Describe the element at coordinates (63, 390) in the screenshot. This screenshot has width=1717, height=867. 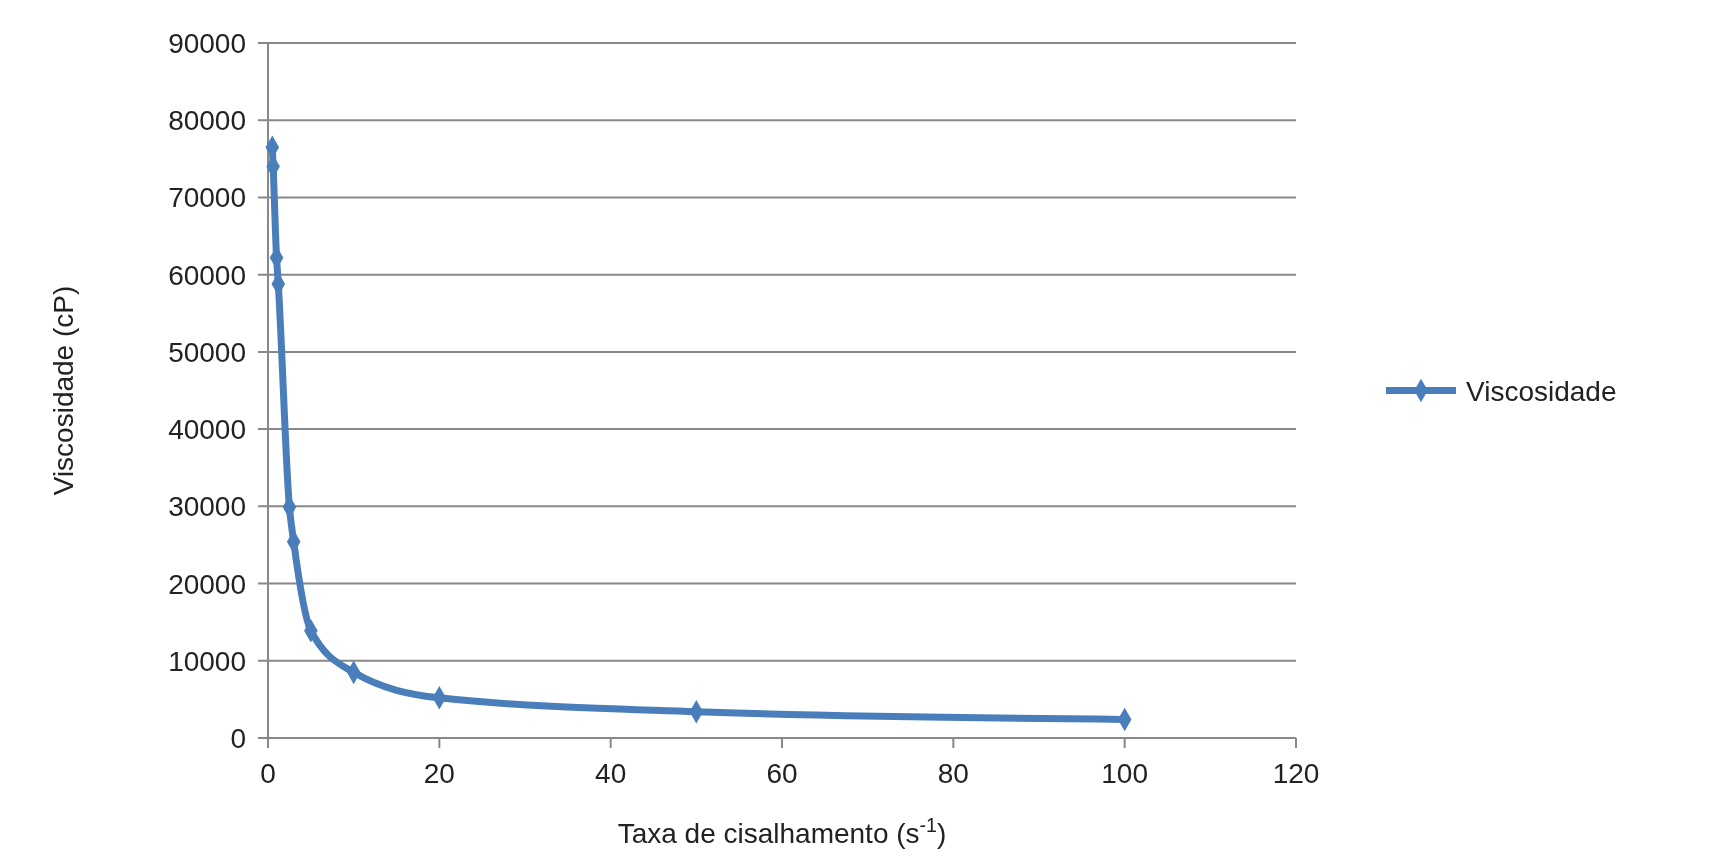
I see `y-axis-title: Viscosidade (cP)` at that location.